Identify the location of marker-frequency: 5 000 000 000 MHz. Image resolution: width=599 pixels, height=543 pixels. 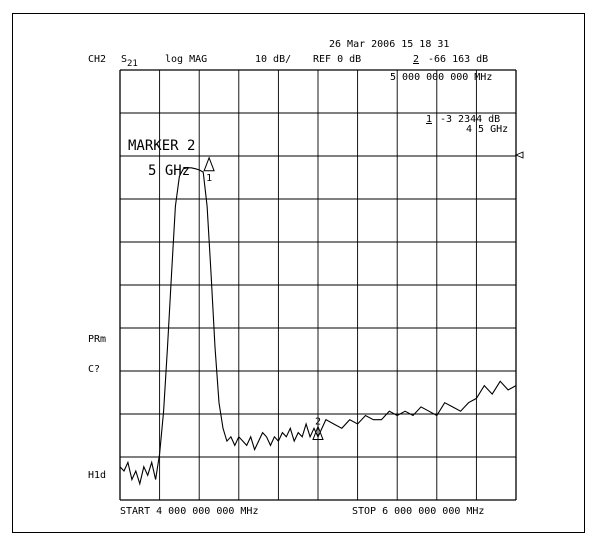
(441, 77).